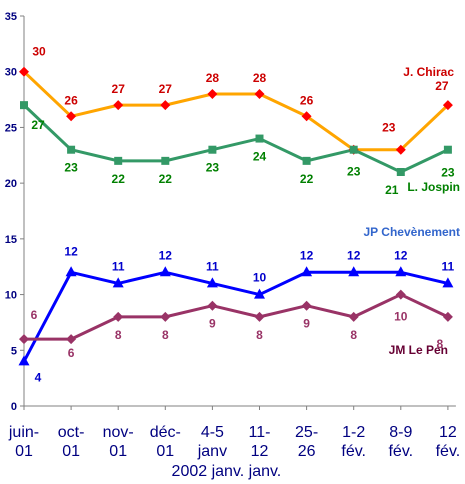 The width and height of the screenshot is (465, 484). Describe the element at coordinates (306, 324) in the screenshot. I see `data-label: 9` at that location.